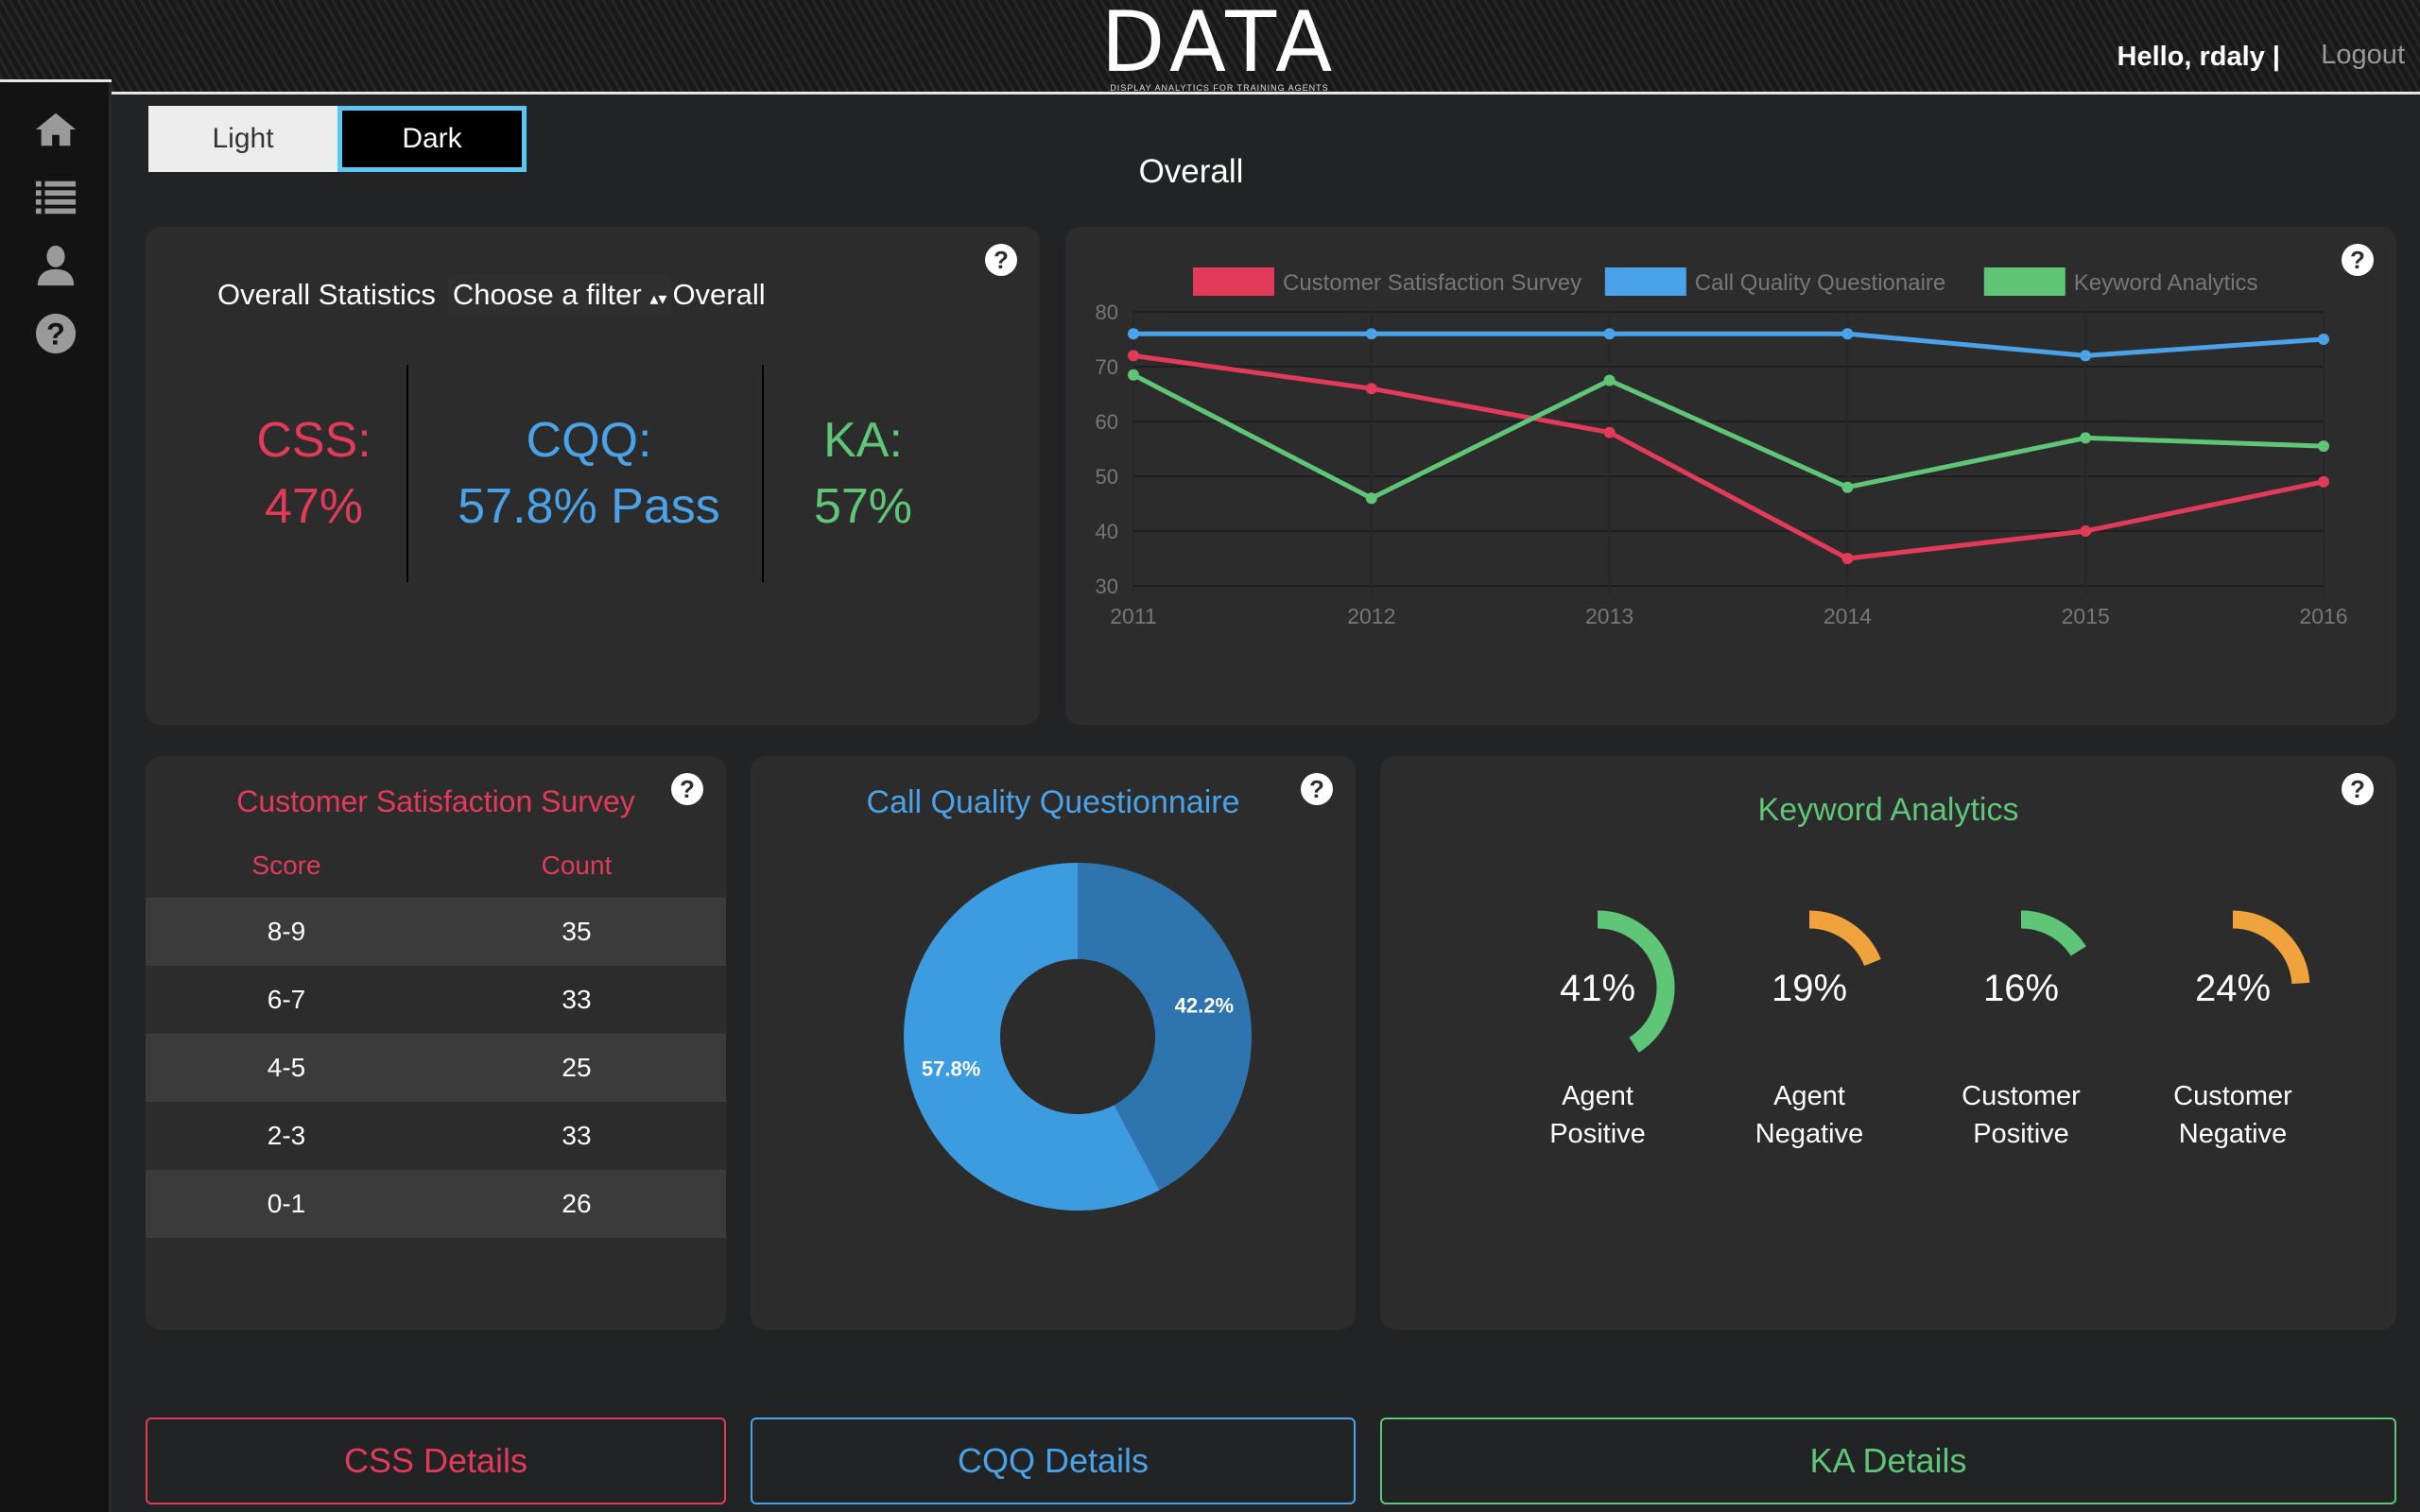  I want to click on legend-label: Call Quality Questionaire, so click(1820, 283).